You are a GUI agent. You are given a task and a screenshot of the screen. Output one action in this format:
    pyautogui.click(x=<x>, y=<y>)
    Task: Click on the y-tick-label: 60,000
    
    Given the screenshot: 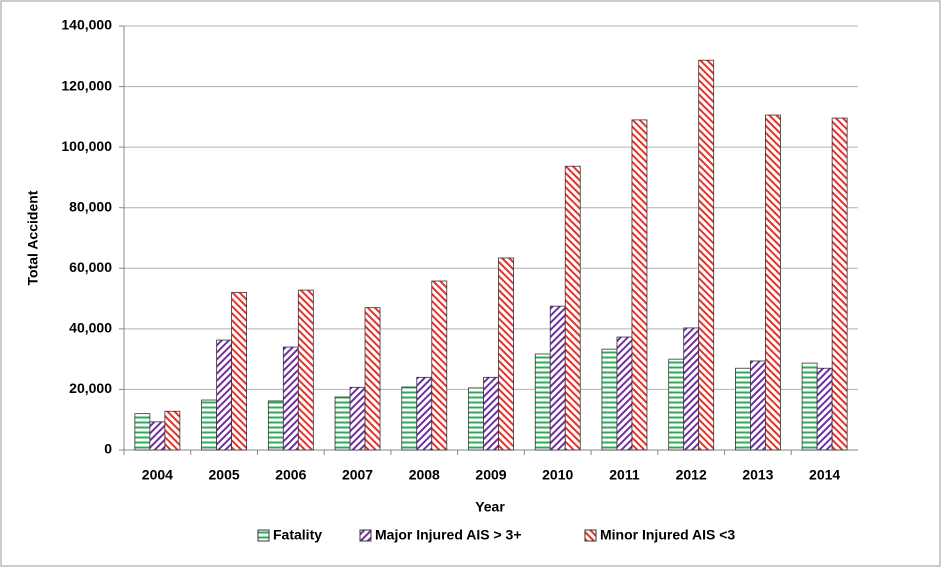 What is the action you would take?
    pyautogui.click(x=90, y=267)
    